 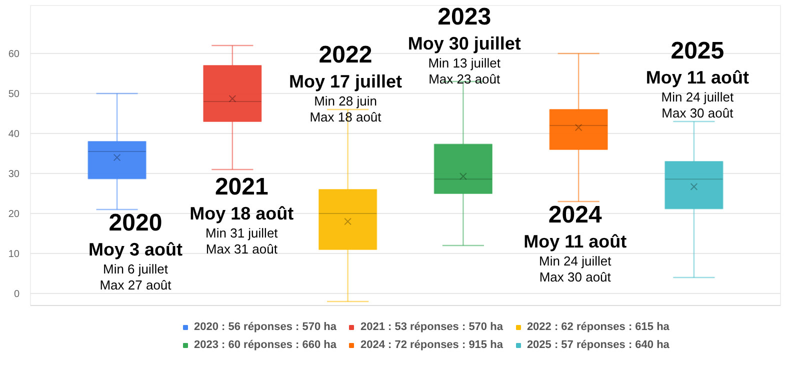 I want to click on annotation: 2025 Moy 11 août Min 24 juillet Max 30 août, so click(x=697, y=79).